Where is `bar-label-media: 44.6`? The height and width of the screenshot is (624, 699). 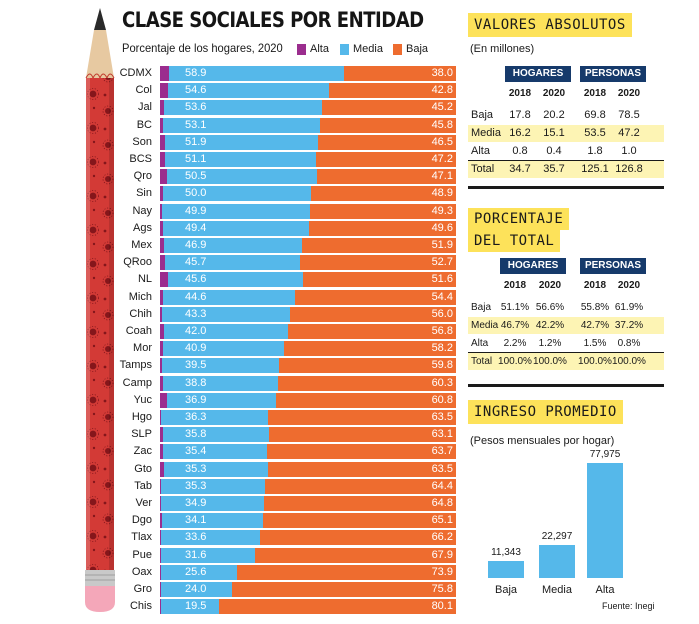 bar-label-media: 44.6 is located at coordinates (196, 296).